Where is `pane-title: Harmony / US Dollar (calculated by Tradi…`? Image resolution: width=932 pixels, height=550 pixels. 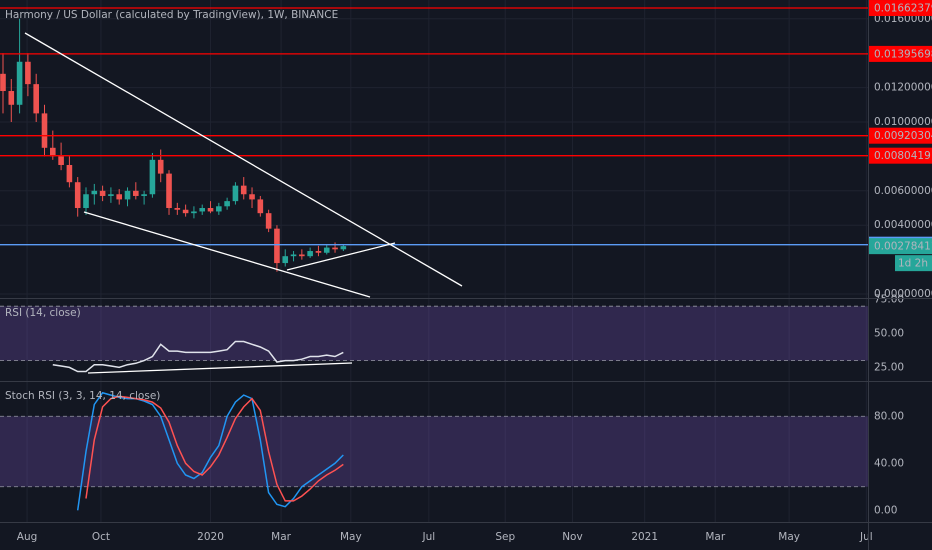 pane-title: Harmony / US Dollar (calculated by Tradi… is located at coordinates (171, 15).